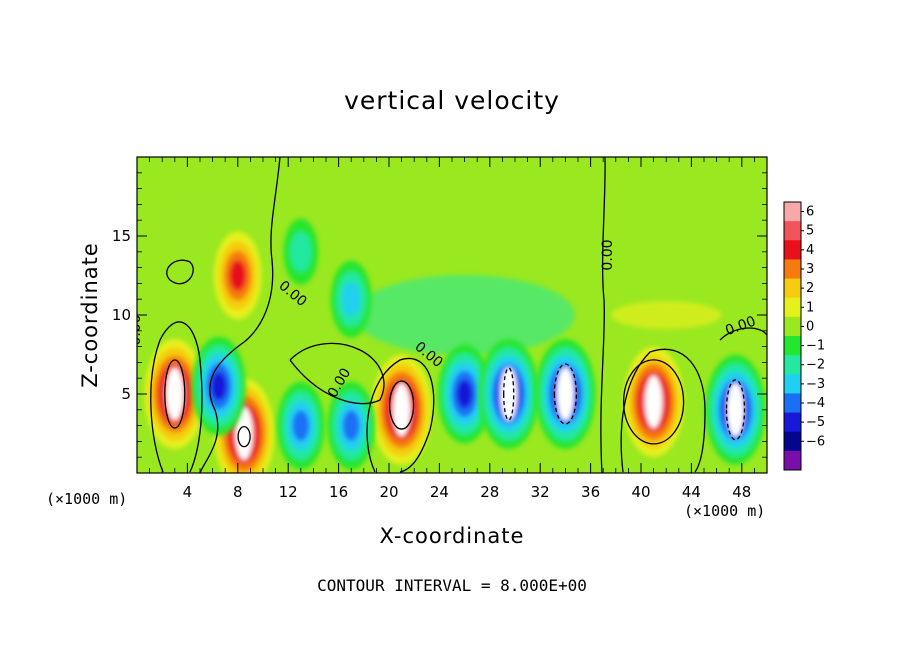 This screenshot has height=654, width=904. Describe the element at coordinates (810, 250) in the screenshot. I see `colorbar-label: 4` at that location.